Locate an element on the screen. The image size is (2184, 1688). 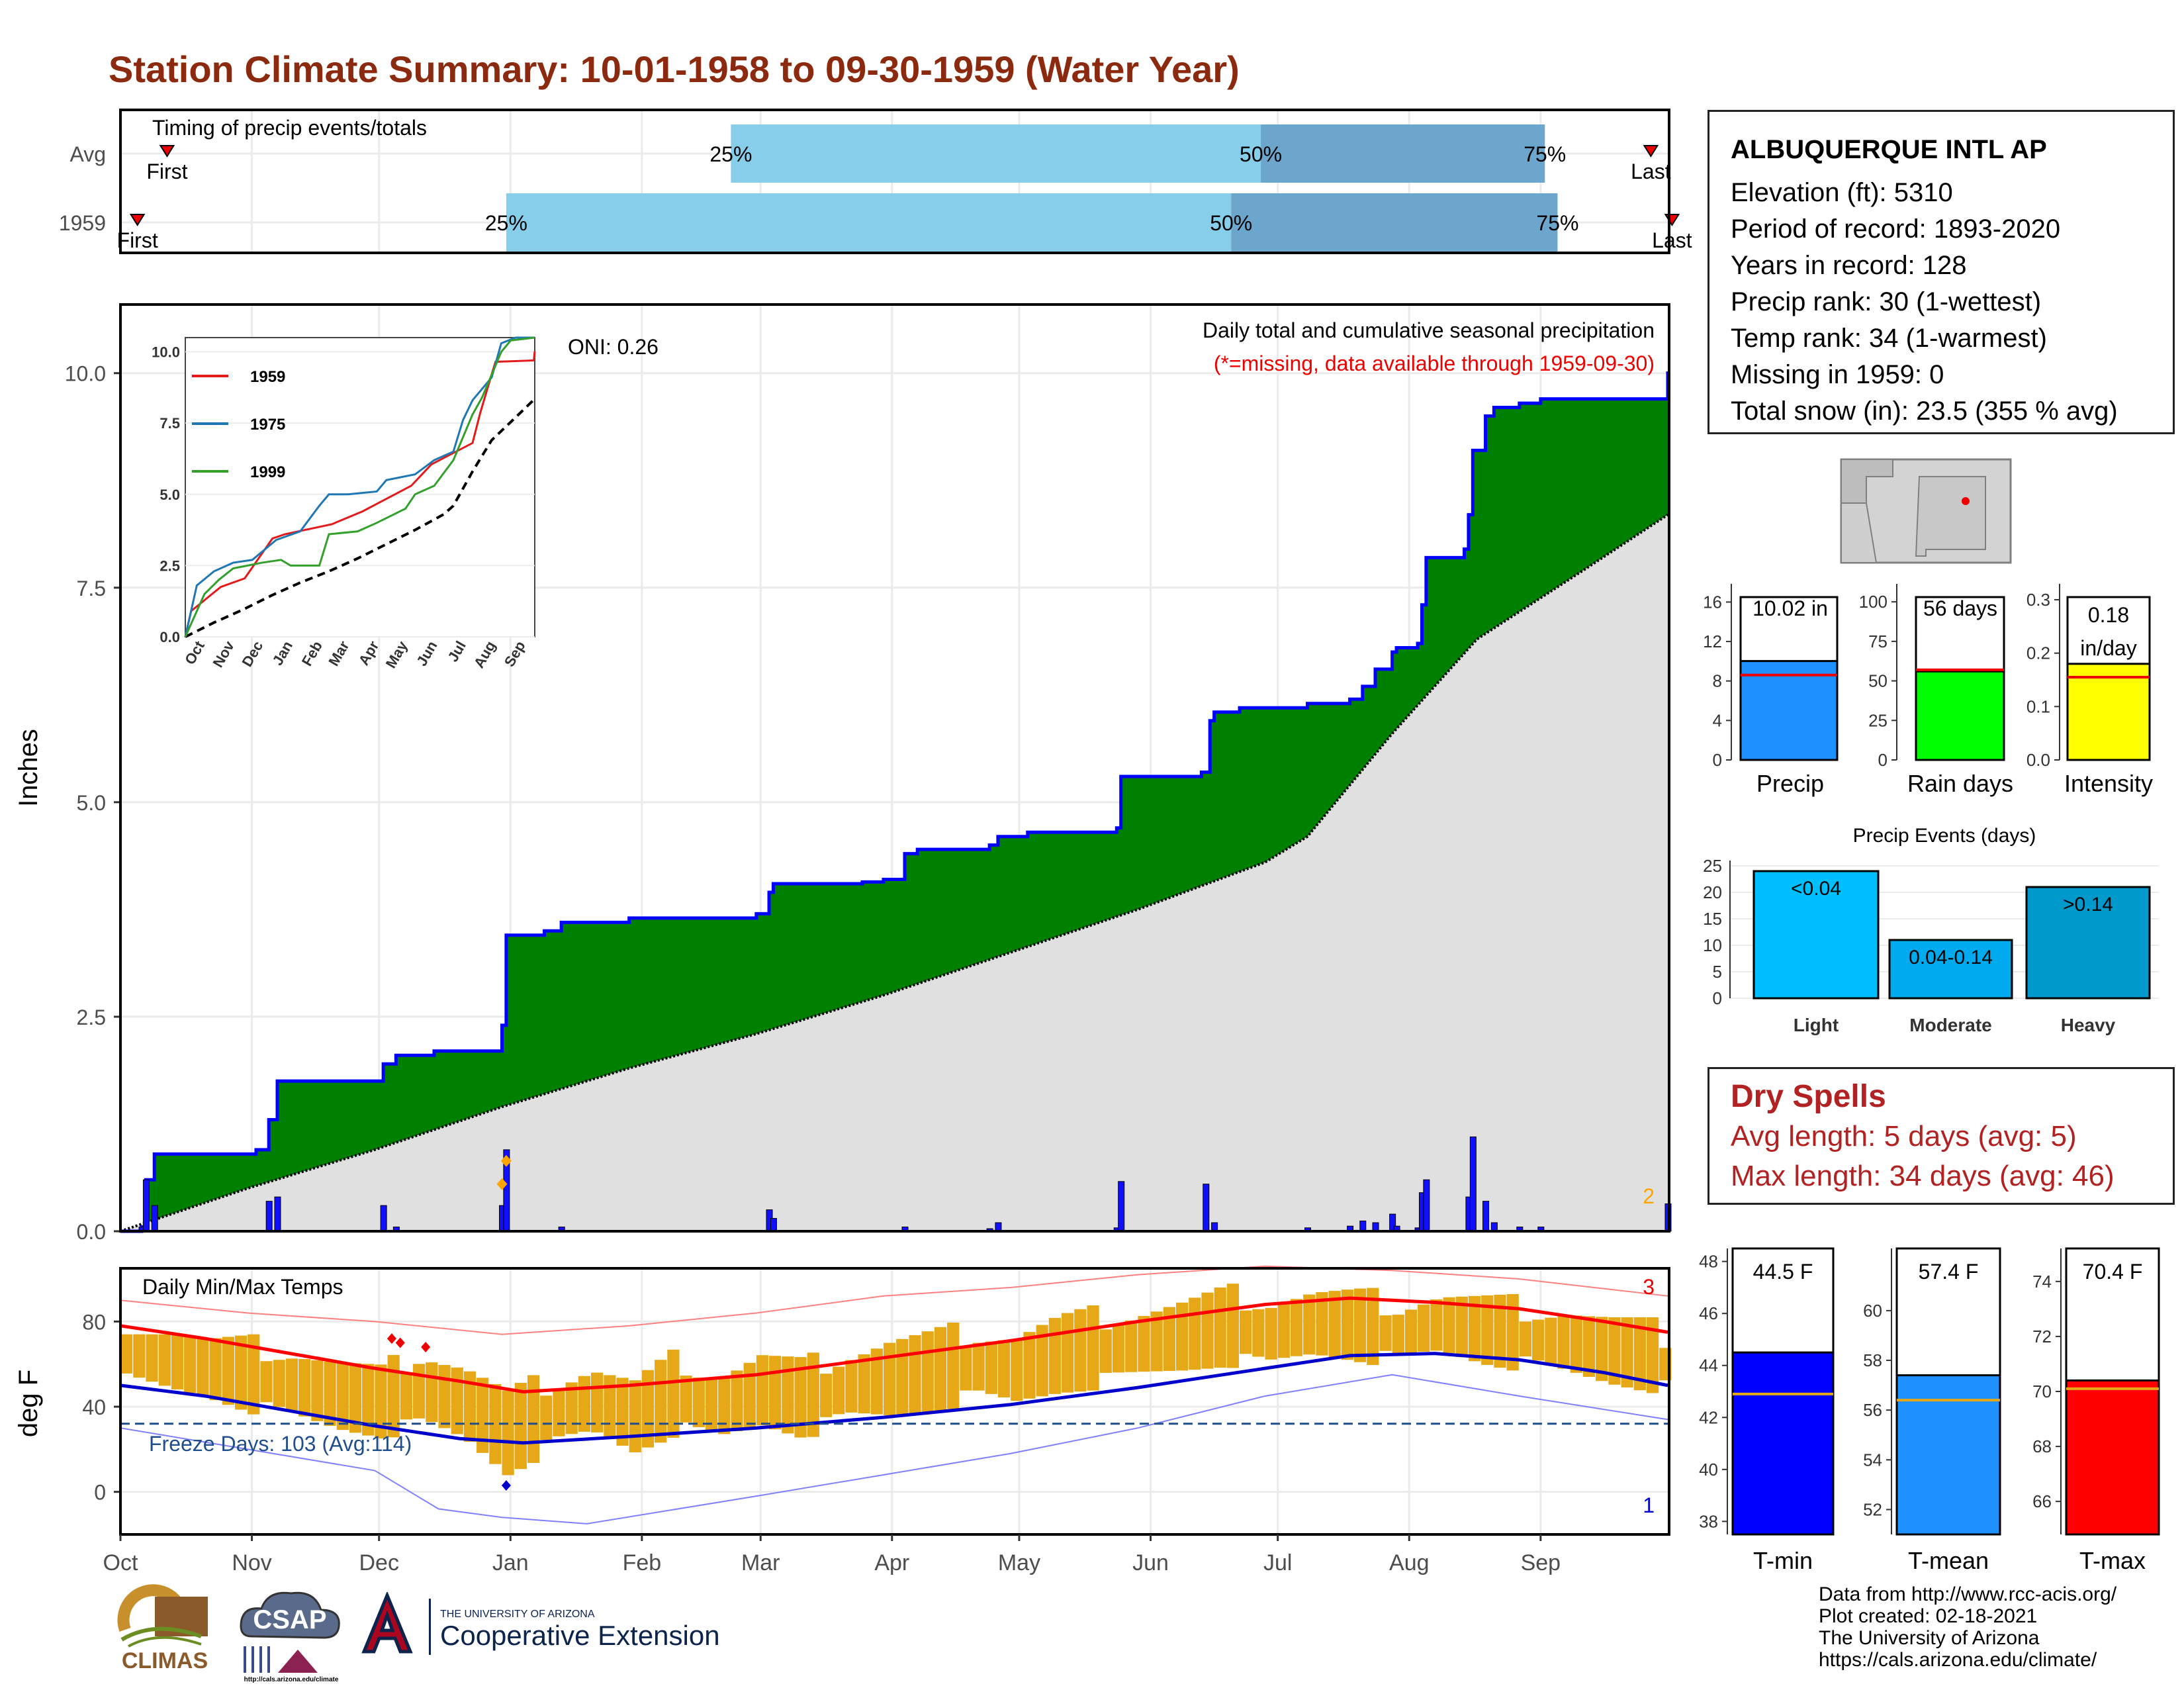
events-category-label: Heavy is located at coordinates (2088, 1025).